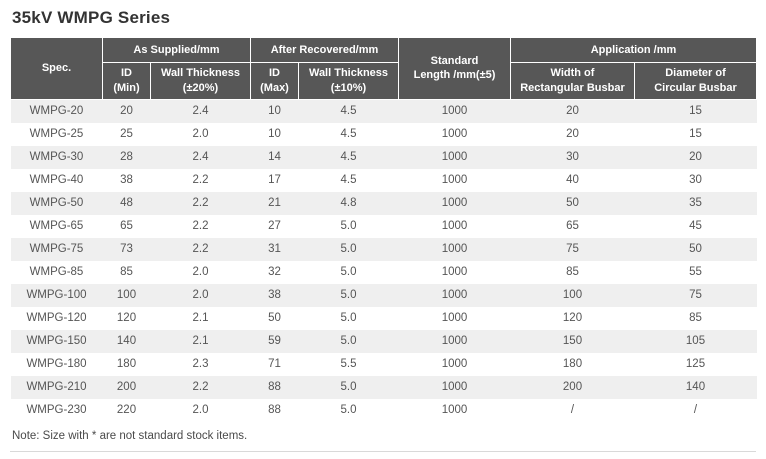  I want to click on value-cell: 17, so click(274, 180).